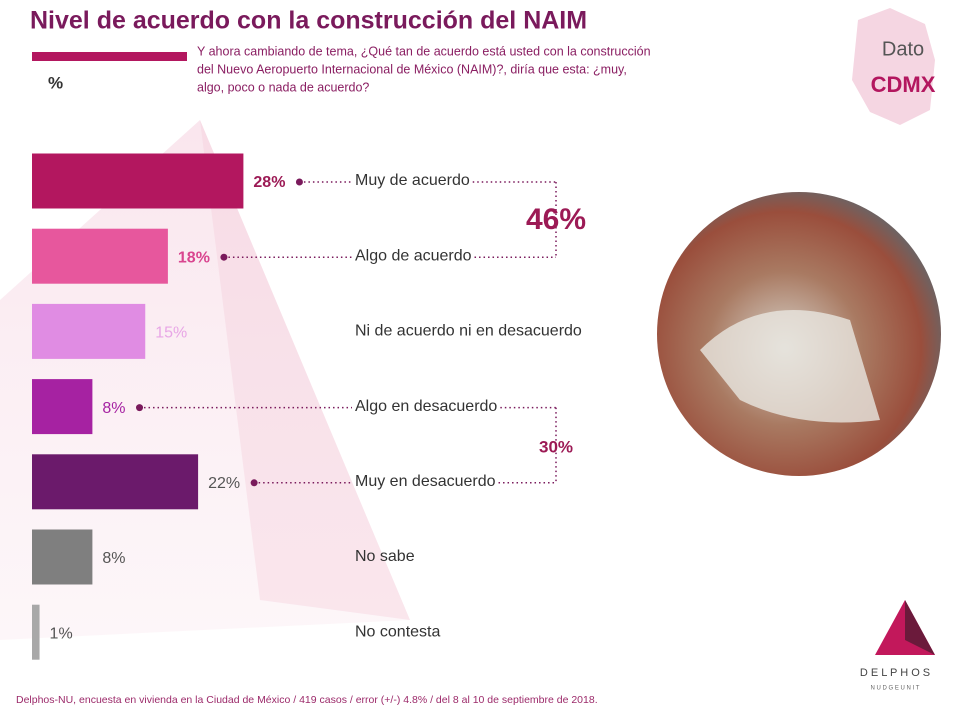  What do you see at coordinates (412, 180) in the screenshot?
I see `category-label: Muy de acuerdo` at bounding box center [412, 180].